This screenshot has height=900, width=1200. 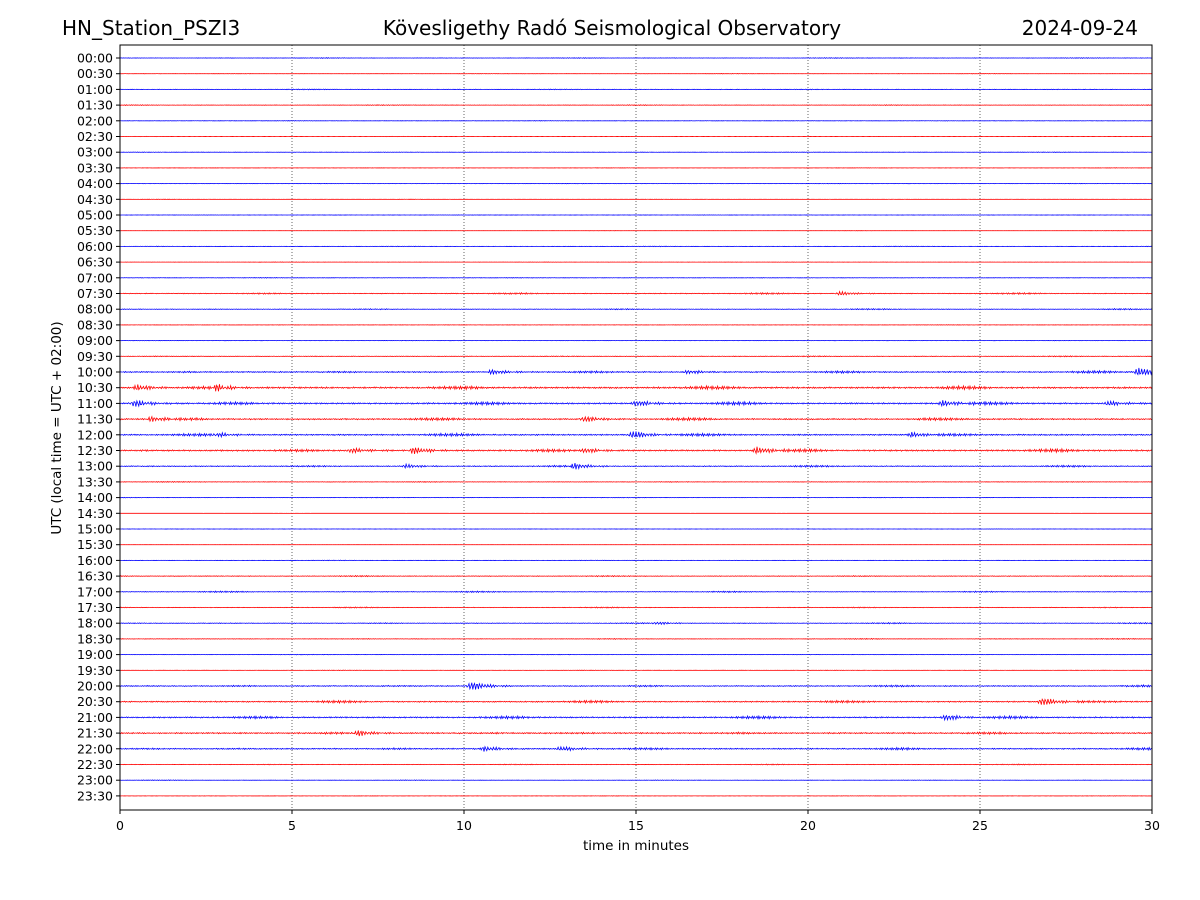 I want to click on y-tick-label: 22:00, so click(x=95, y=748).